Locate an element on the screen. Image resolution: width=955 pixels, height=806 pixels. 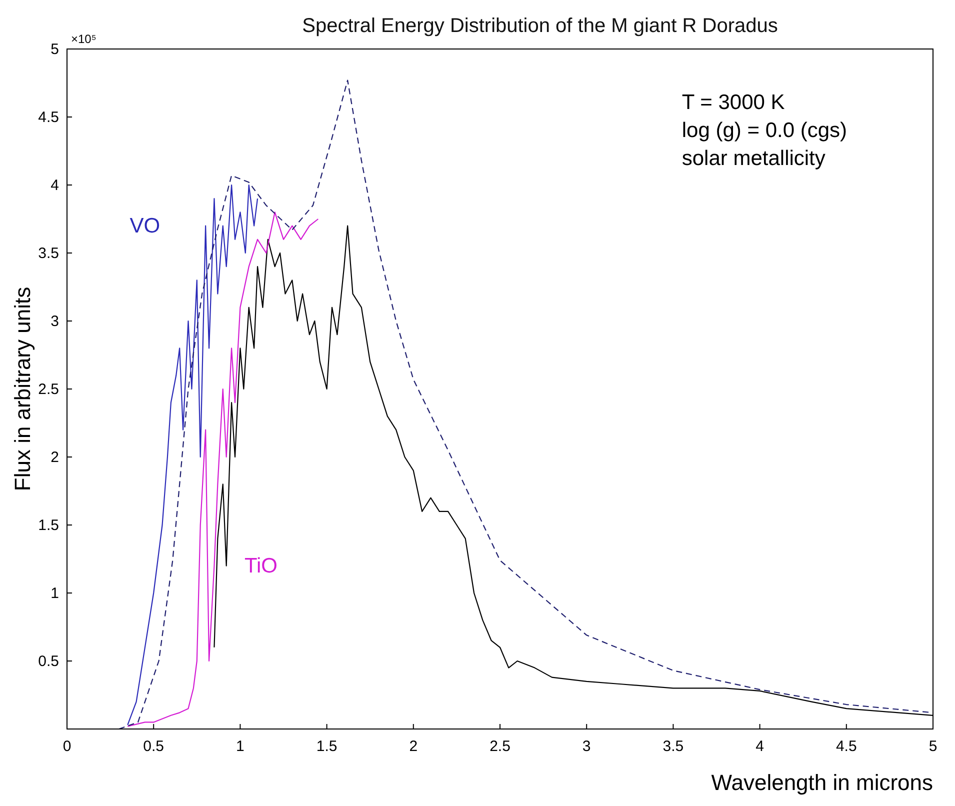
x-tick-label: 4.5 is located at coordinates (846, 746).